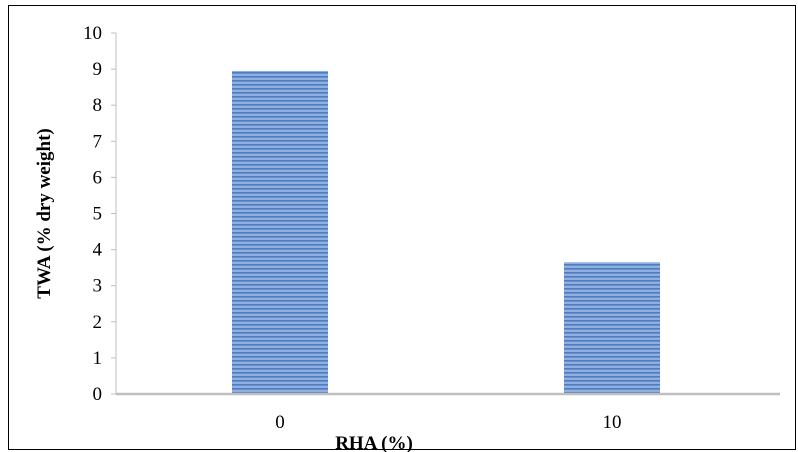 The height and width of the screenshot is (452, 798). What do you see at coordinates (92, 33) in the screenshot?
I see `y-tick-label: 10` at bounding box center [92, 33].